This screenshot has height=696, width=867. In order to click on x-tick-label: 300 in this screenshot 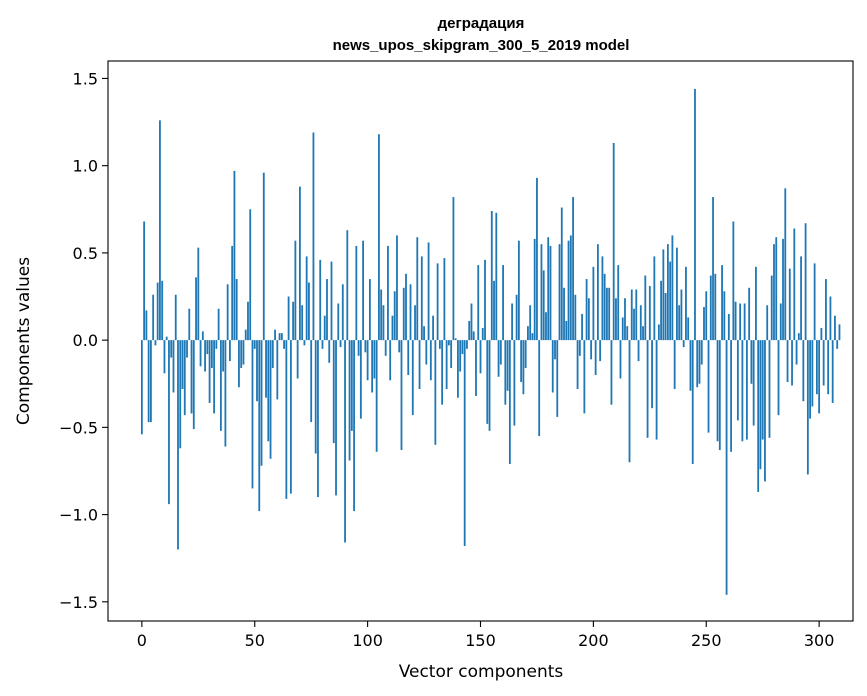, I will do `click(819, 640)`.